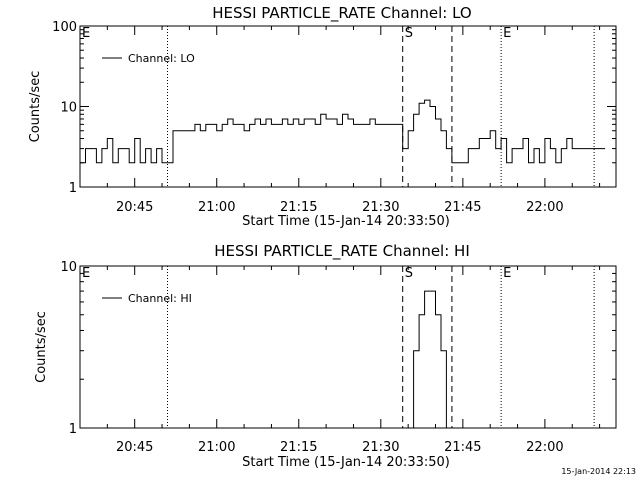  I want to click on panel-0-legend-label: Channel: LO, so click(161, 58).